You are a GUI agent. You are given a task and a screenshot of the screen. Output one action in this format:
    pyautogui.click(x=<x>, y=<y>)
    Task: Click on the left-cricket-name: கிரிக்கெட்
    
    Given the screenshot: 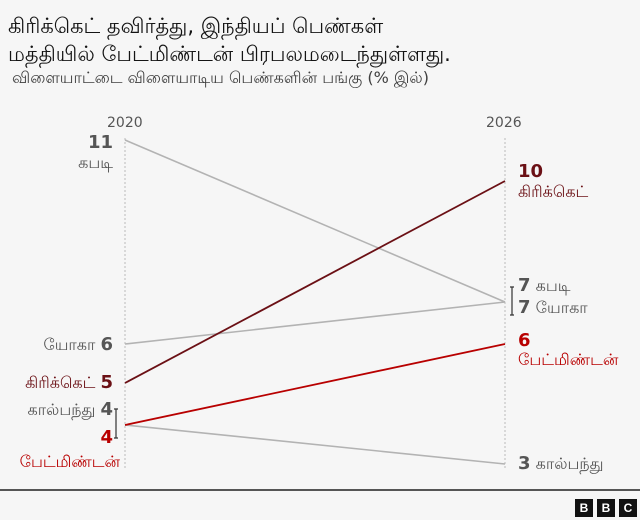 What is the action you would take?
    pyautogui.click(x=60, y=382)
    